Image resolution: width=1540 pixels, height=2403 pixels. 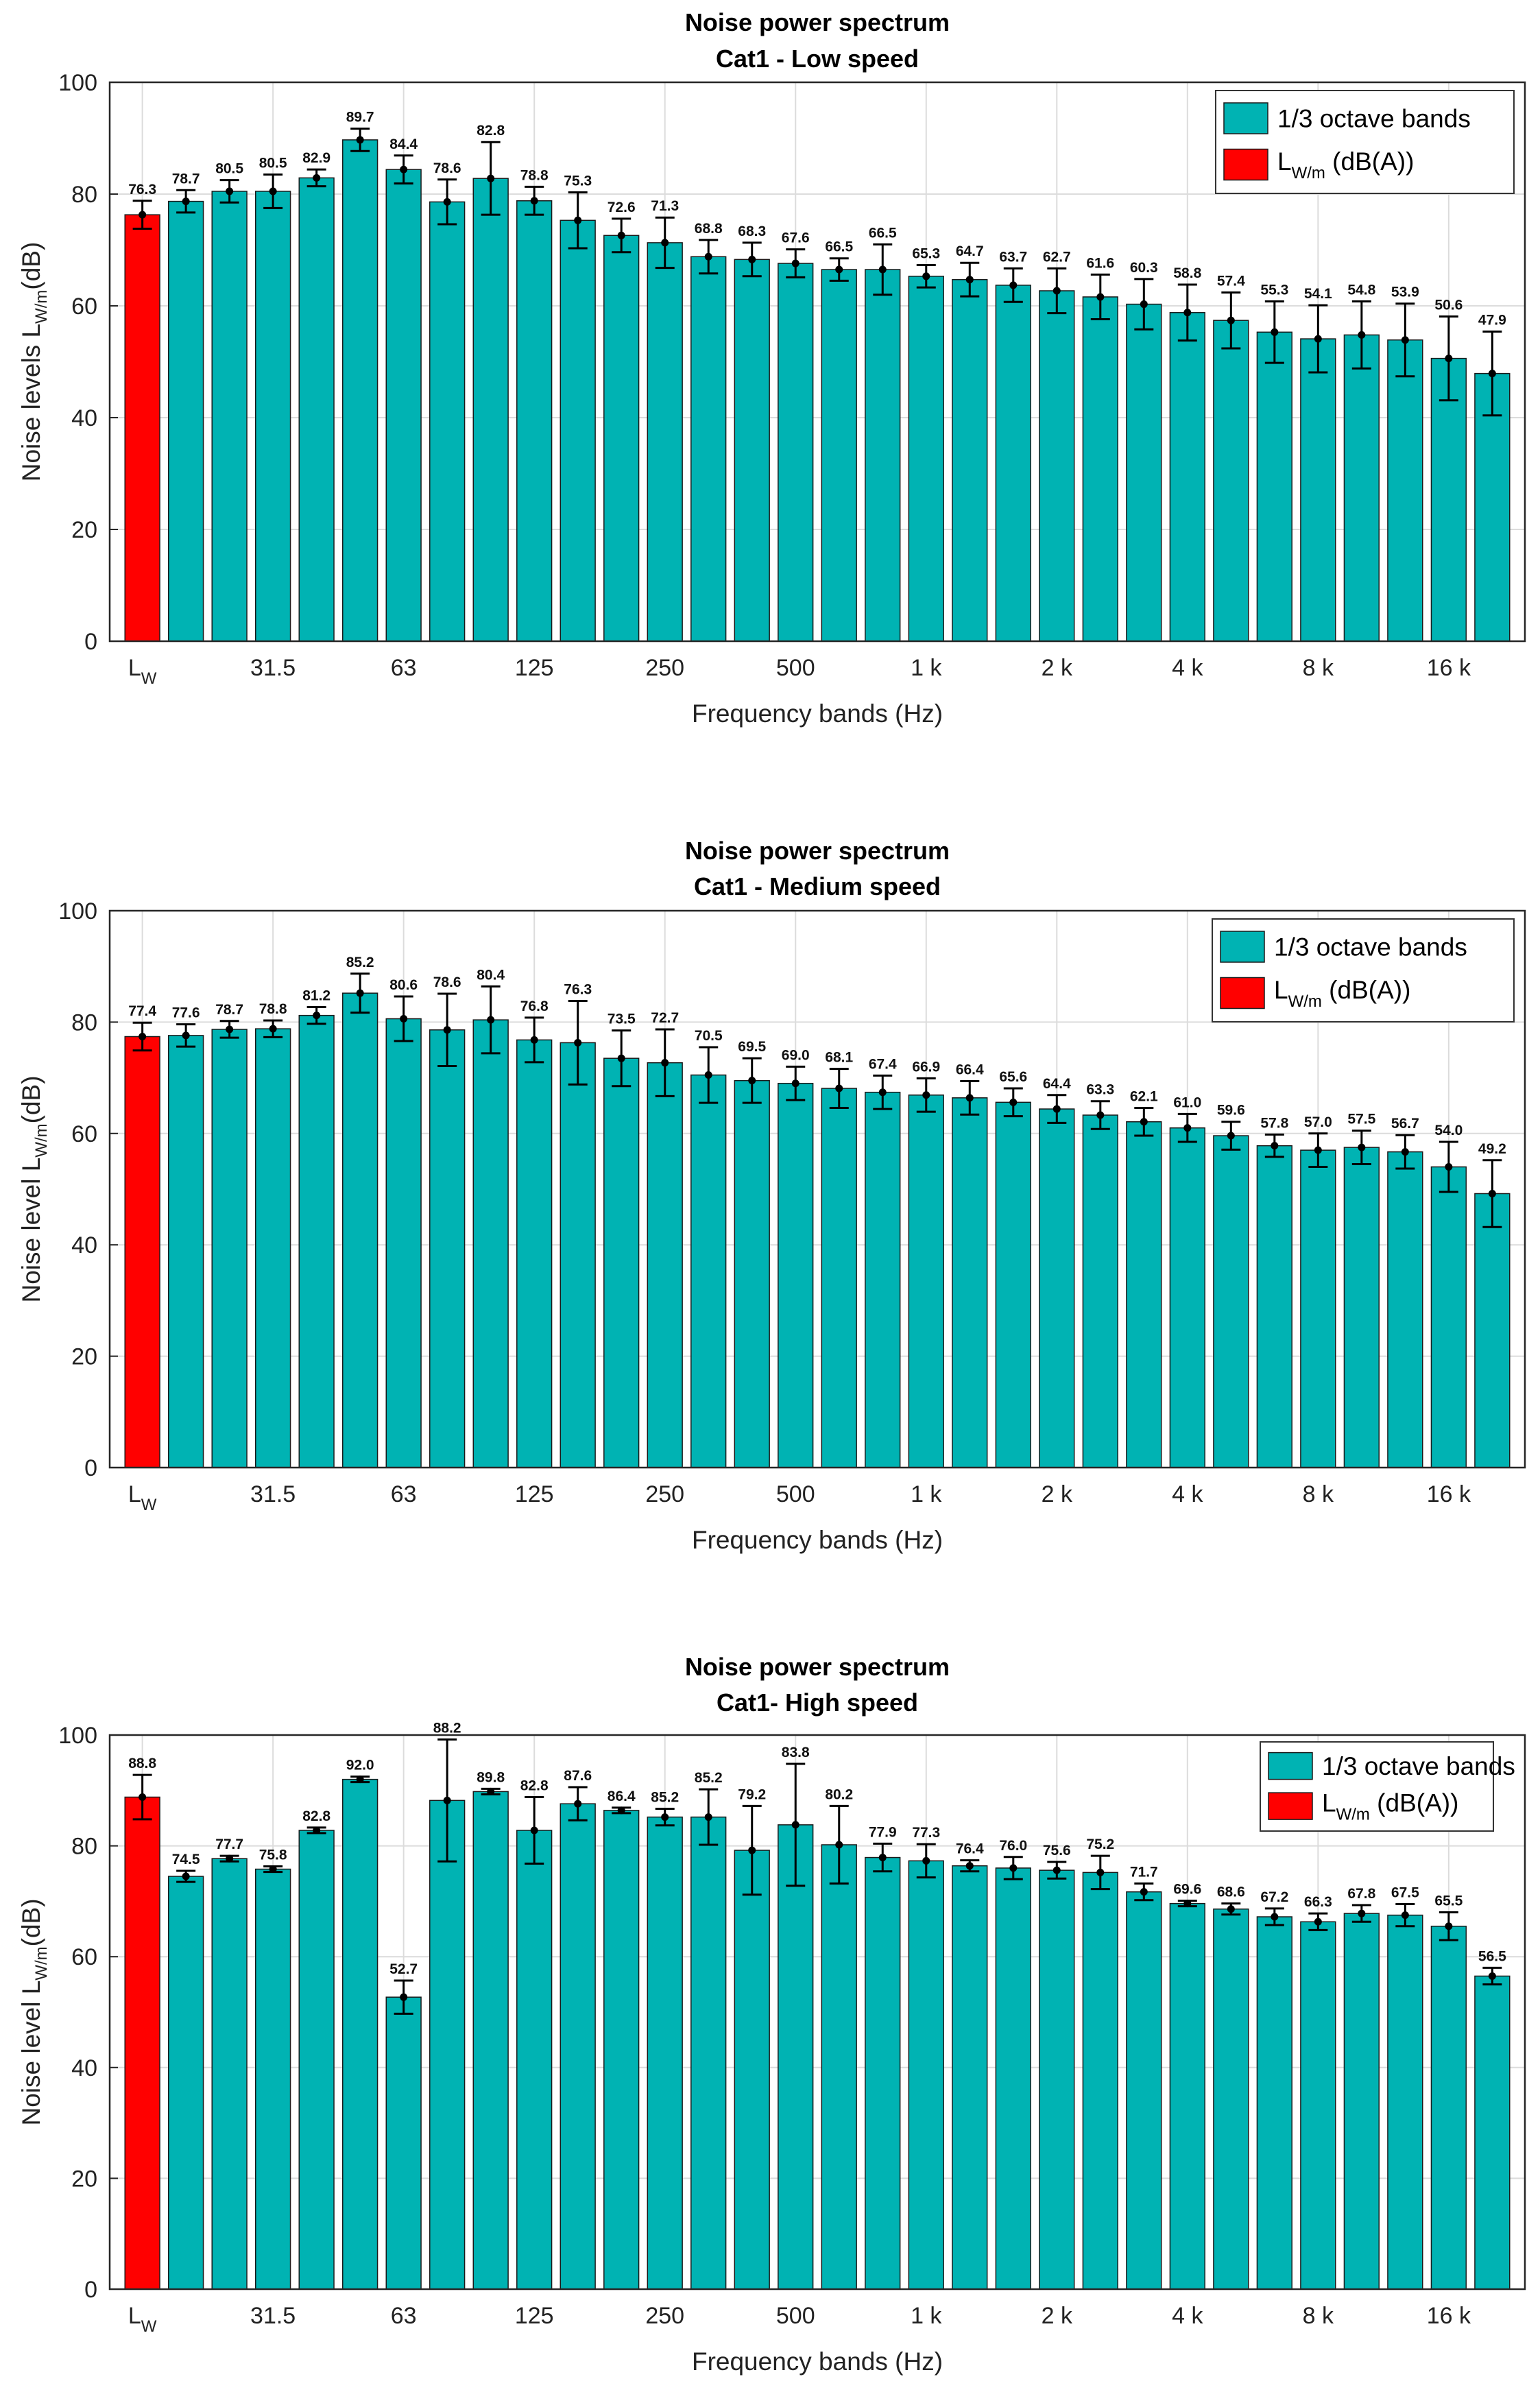 I want to click on x-tick-label: 250, so click(x=664, y=2316).